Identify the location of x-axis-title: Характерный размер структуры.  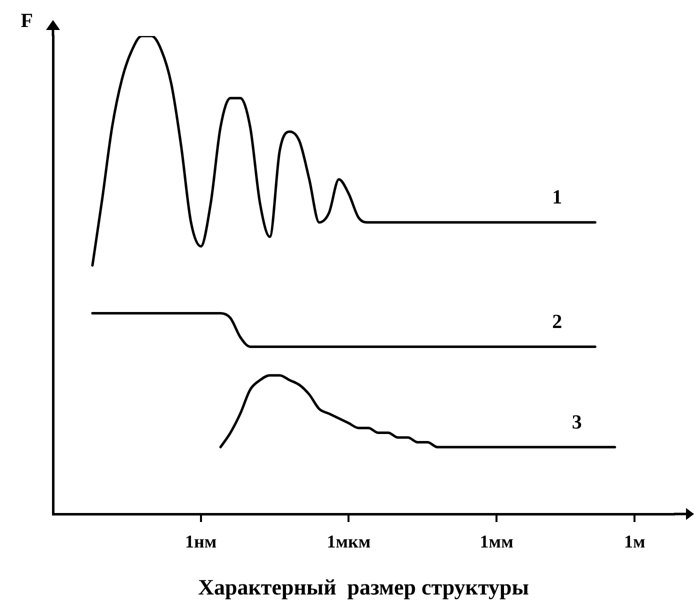
(363, 587).